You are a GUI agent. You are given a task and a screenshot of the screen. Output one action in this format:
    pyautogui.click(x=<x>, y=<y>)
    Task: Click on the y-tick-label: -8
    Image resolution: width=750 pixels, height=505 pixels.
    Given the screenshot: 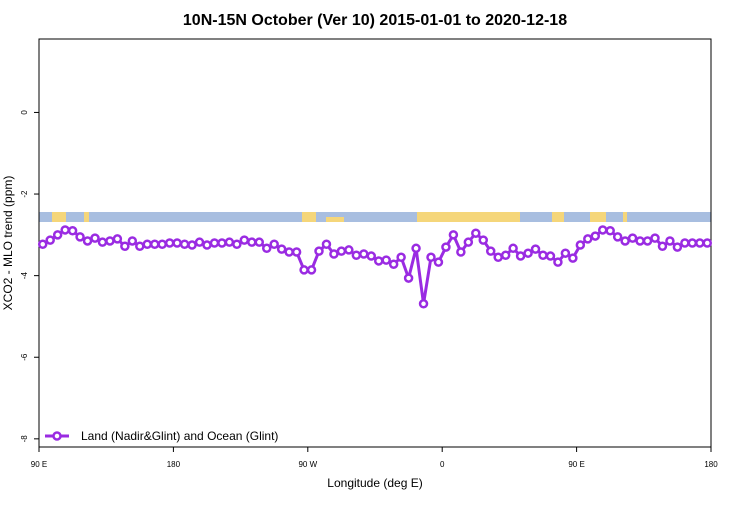 What is the action you would take?
    pyautogui.click(x=24, y=439)
    